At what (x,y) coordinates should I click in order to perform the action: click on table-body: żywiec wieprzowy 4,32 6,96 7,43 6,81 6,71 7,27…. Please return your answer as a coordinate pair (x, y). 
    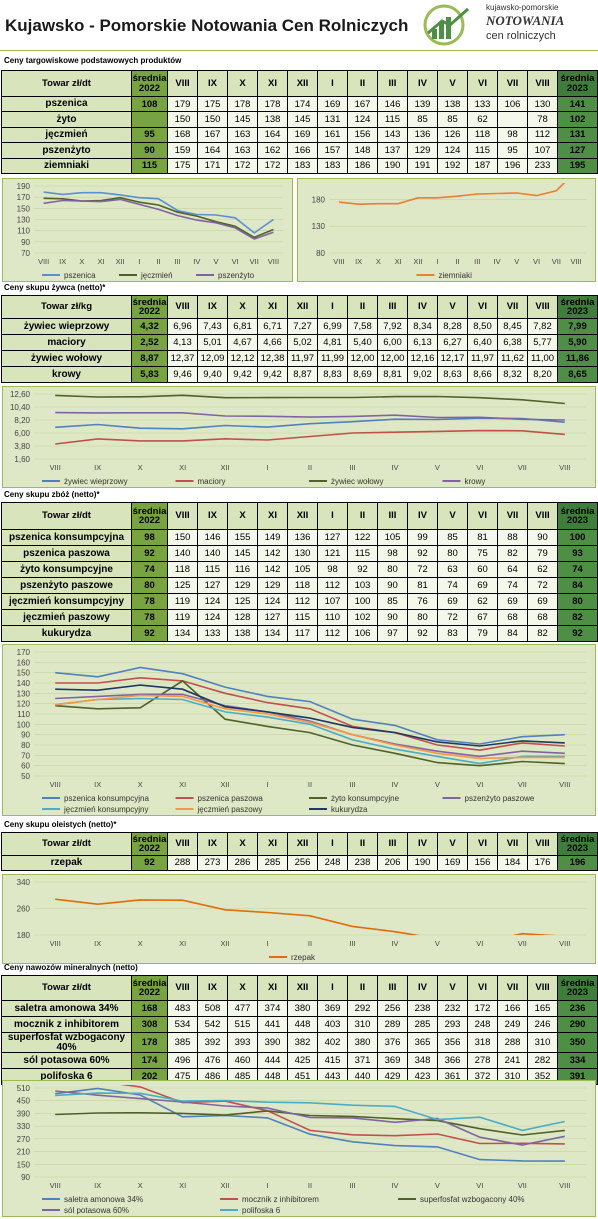
    Looking at the image, I should click on (299, 350).